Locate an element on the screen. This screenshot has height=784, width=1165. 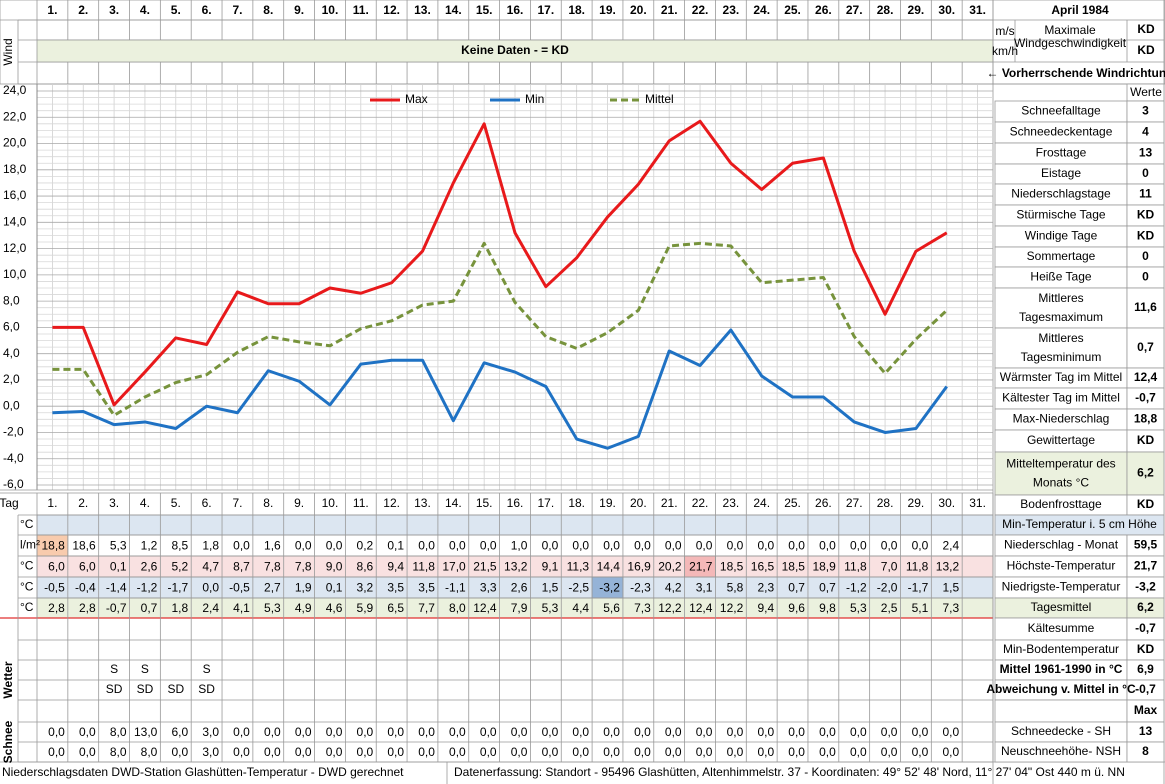
day-label: 20. is located at coordinates (638, 10).